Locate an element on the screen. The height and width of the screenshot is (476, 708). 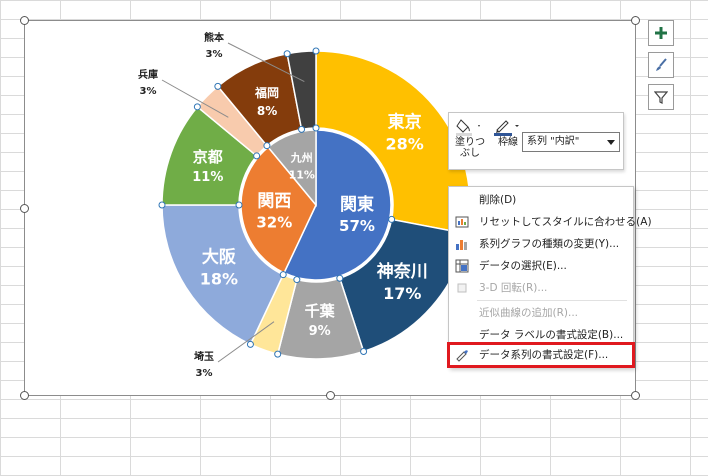
menu-item-label: リセットしてスタイルに合わせる(A) is located at coordinates (565, 222).